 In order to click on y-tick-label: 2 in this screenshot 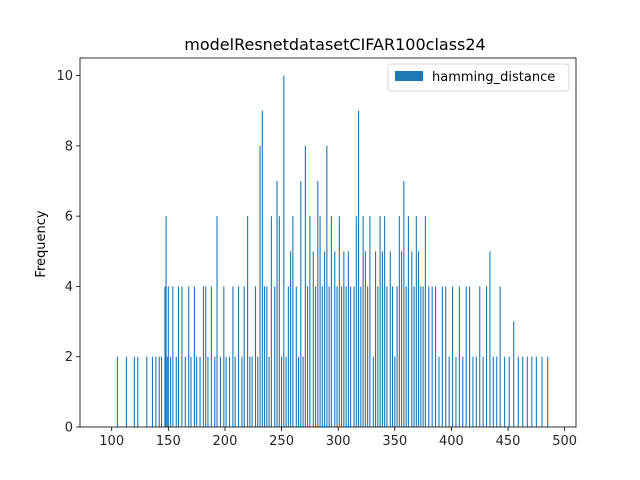, I will do `click(69, 357)`.